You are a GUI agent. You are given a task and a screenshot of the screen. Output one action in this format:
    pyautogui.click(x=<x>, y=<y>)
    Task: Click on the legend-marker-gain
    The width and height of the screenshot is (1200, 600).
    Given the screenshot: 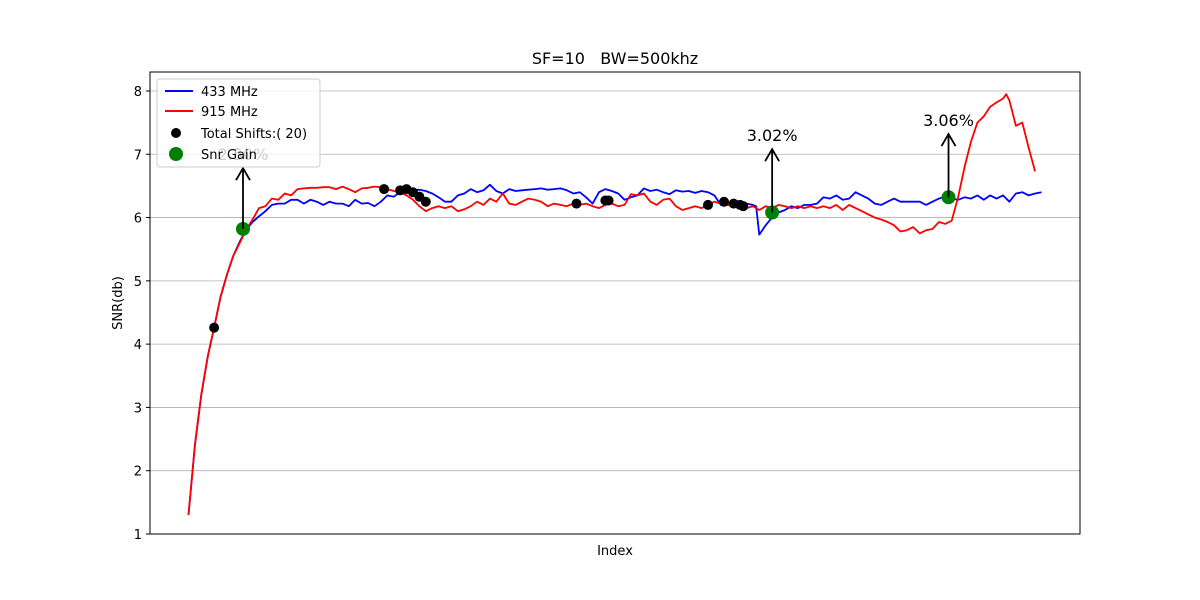 What is the action you would take?
    pyautogui.click(x=176, y=154)
    